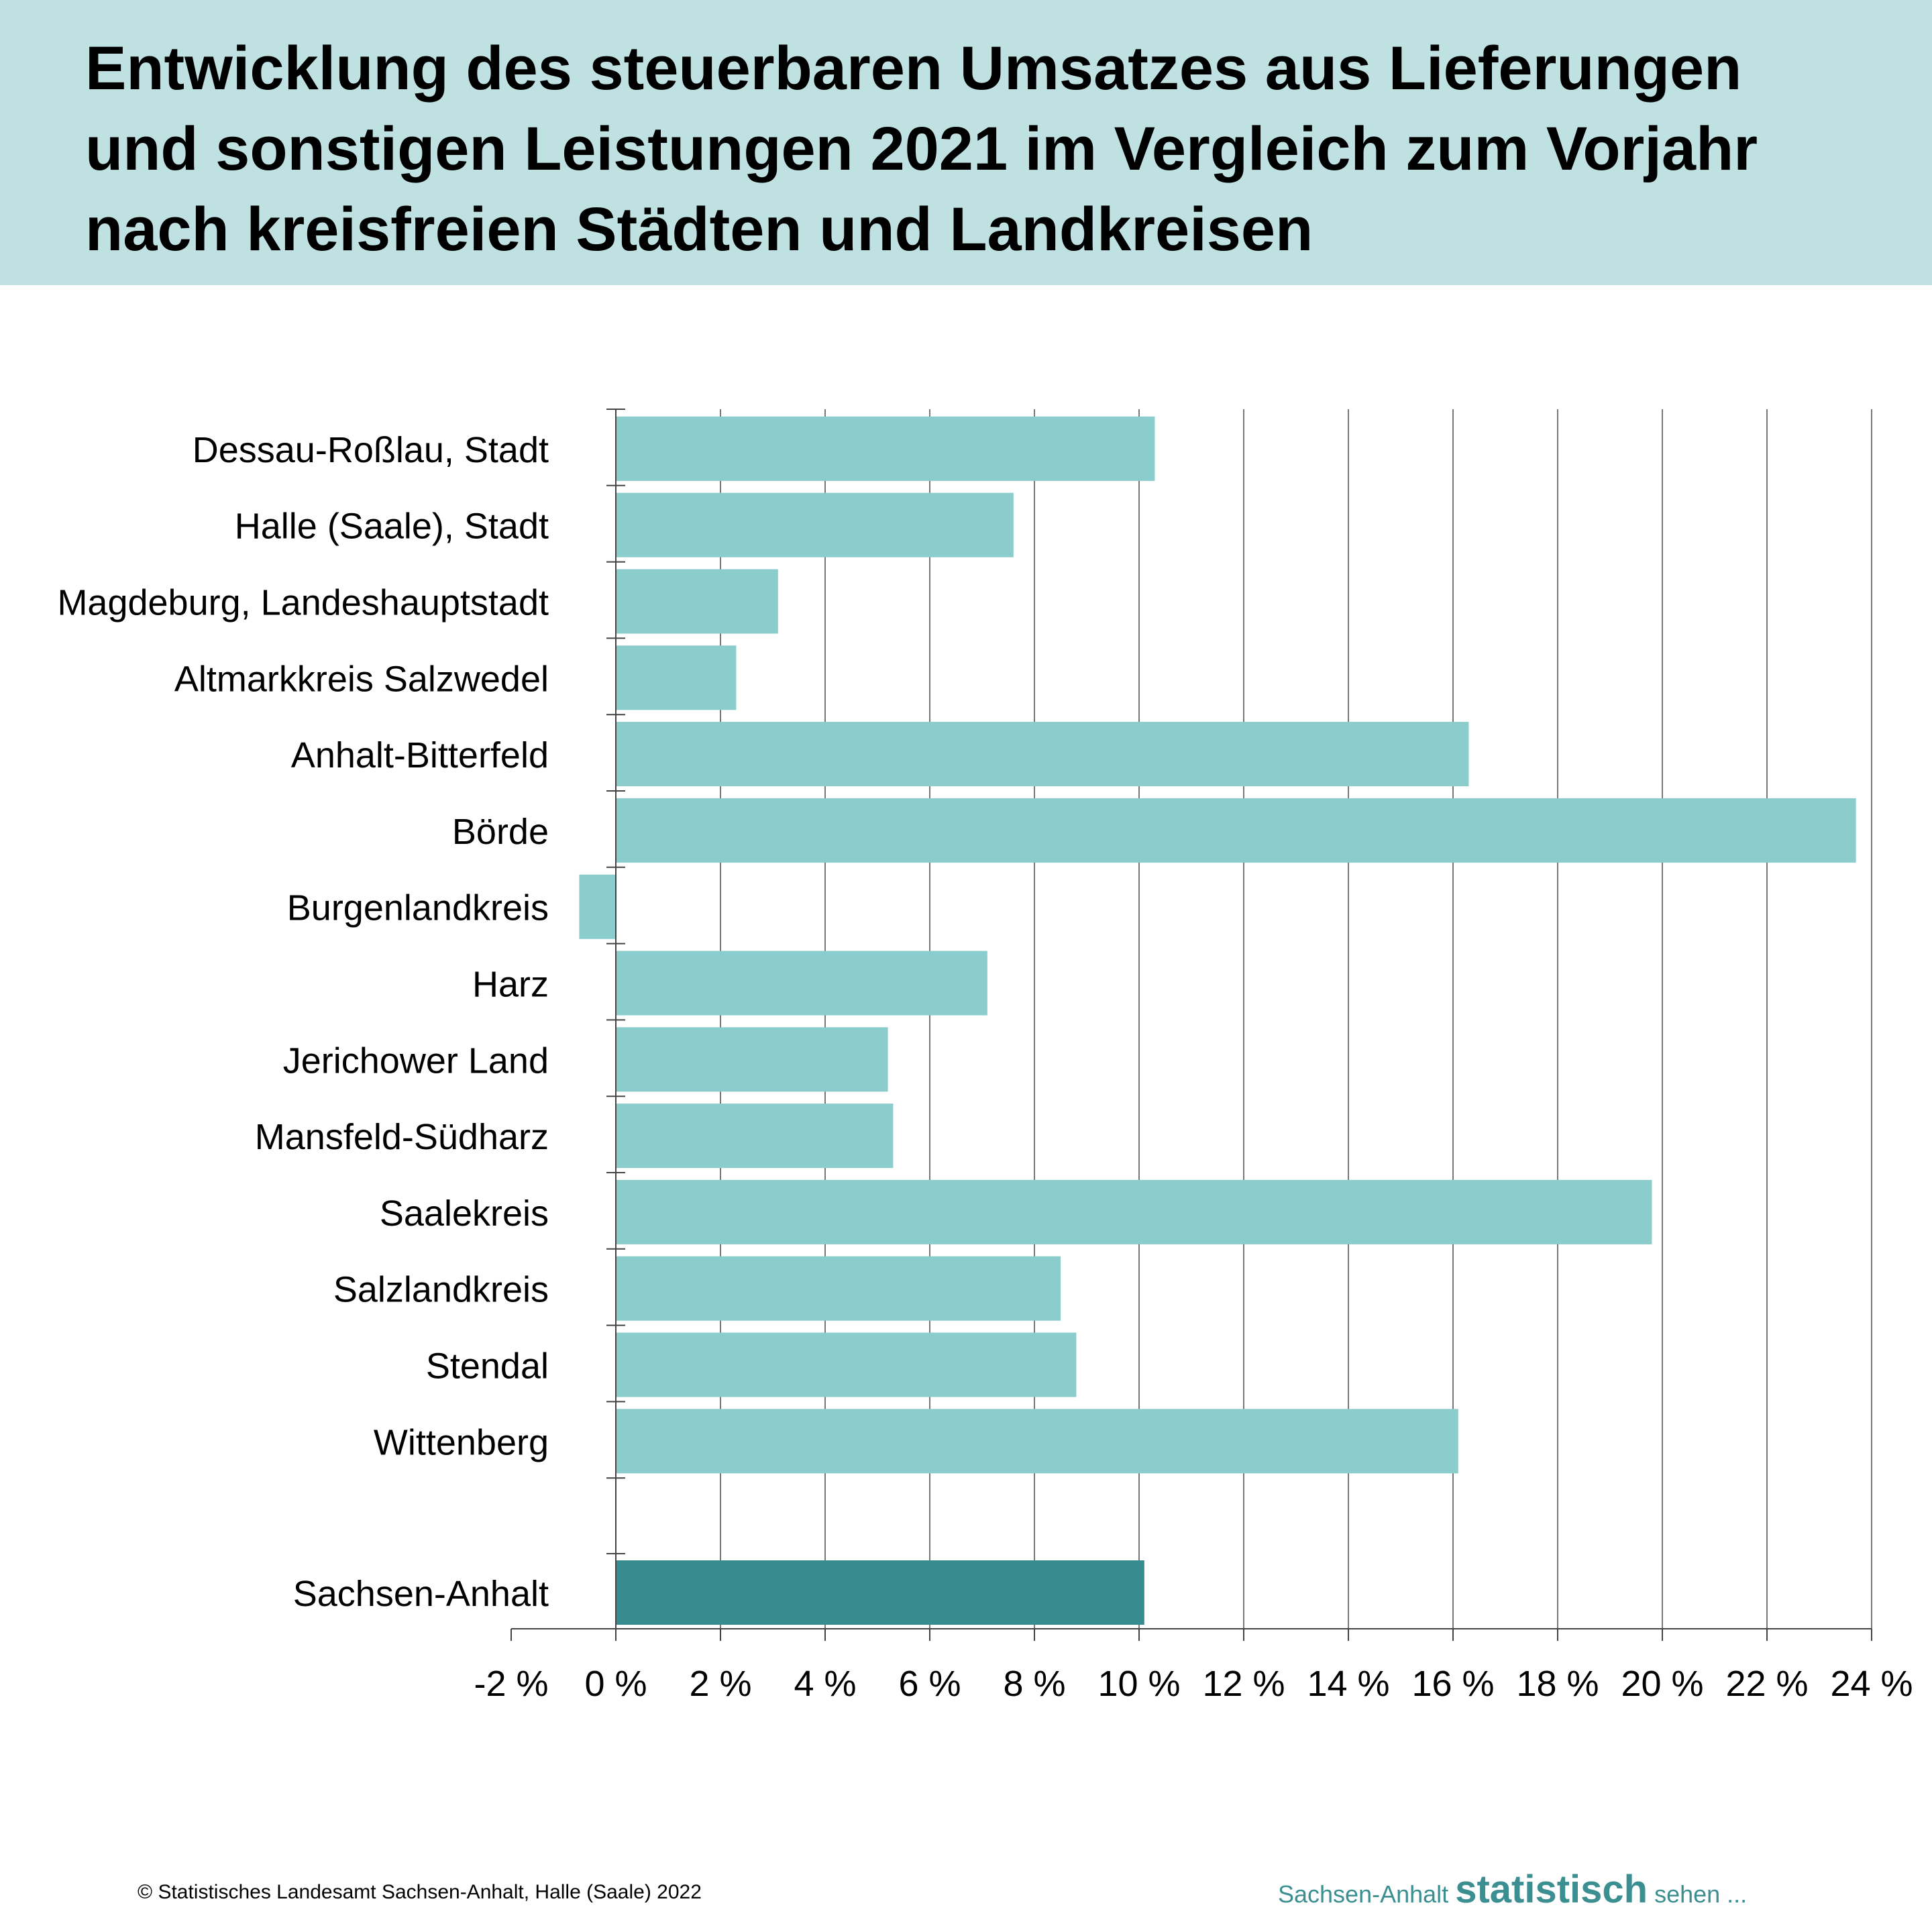  Describe the element at coordinates (416, 1060) in the screenshot. I see `category-label: Jerichower Land` at that location.